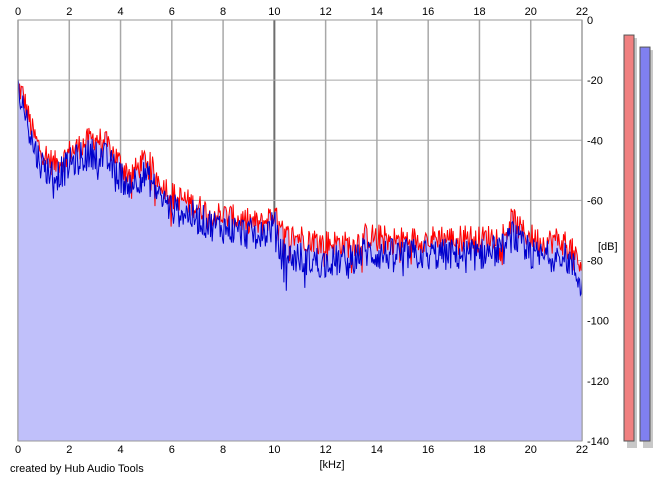  What do you see at coordinates (598, 322) in the screenshot?
I see `y-tick-label: -100` at bounding box center [598, 322].